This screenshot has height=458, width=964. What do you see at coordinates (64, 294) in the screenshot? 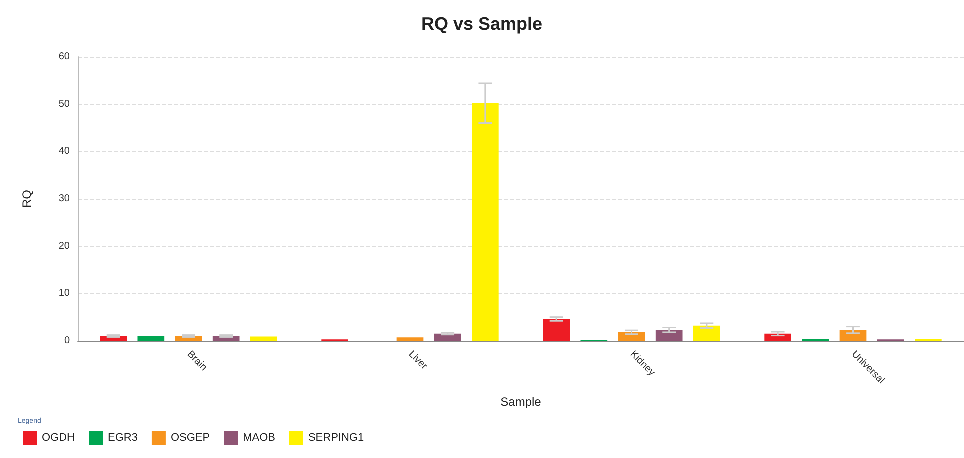
I see `y-tick-label: 10` at bounding box center [64, 294].